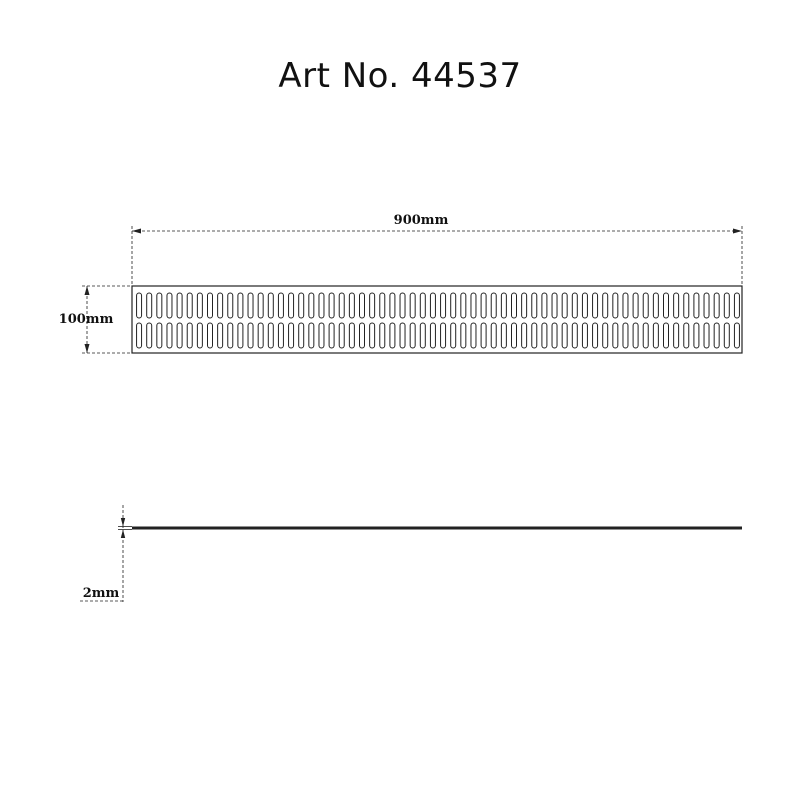  Describe the element at coordinates (87, 290) in the screenshot. I see `height-arrow-top` at that location.